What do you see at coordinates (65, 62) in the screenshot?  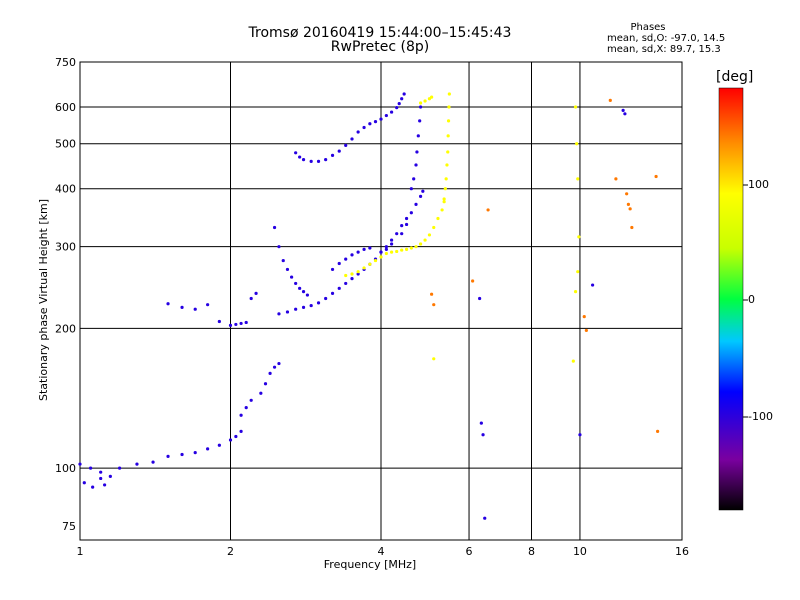 I see `y-tick-label: 750` at bounding box center [65, 62].